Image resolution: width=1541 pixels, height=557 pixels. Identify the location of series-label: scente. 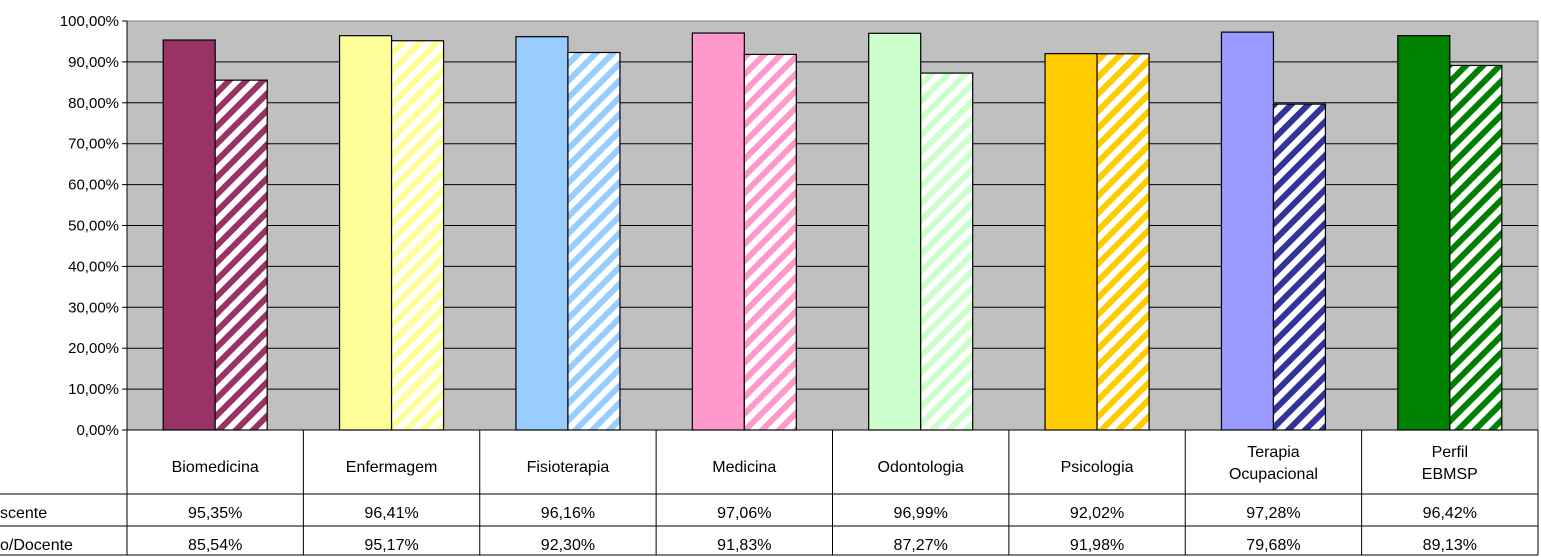
(23, 513).